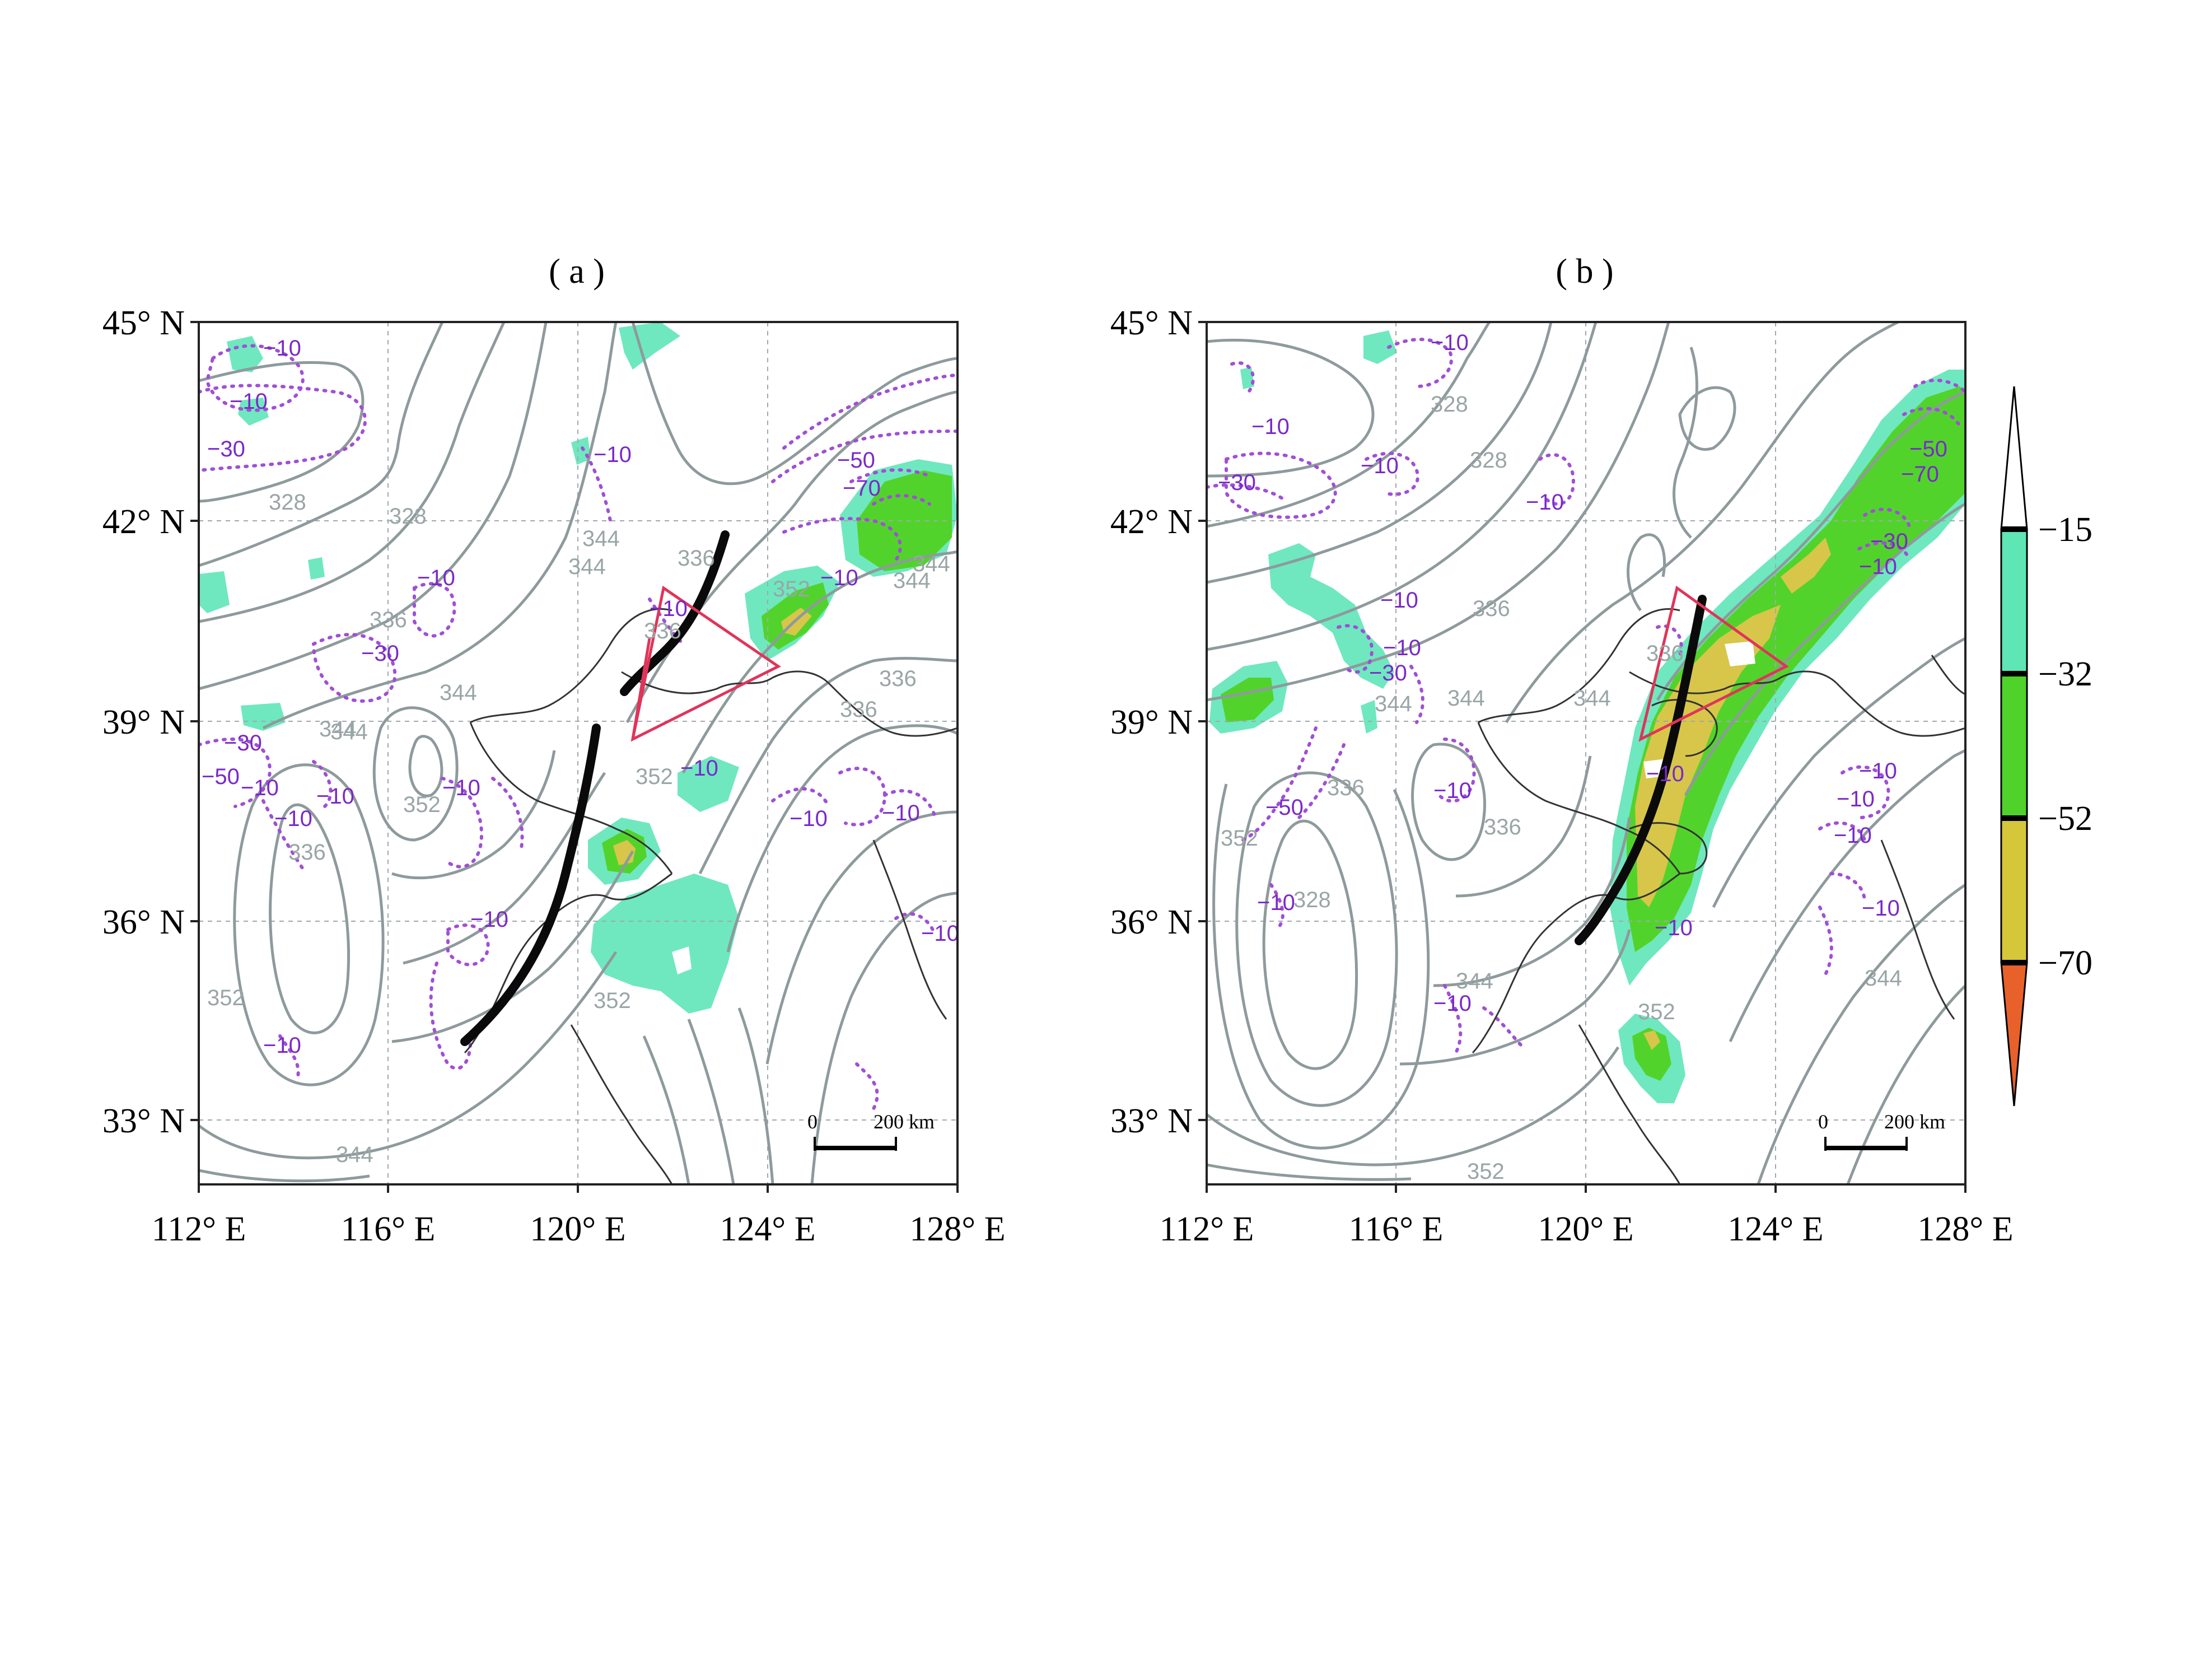 The height and width of the screenshot is (1680, 2186). What do you see at coordinates (871, 1130) in the screenshot?
I see `panel-a-scale-bar: 0 200 km` at bounding box center [871, 1130].